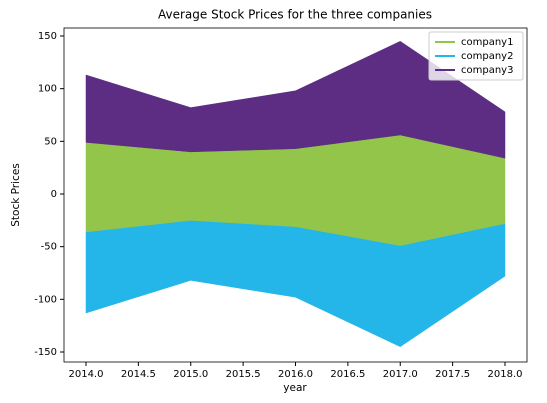 The image size is (547, 403). Describe the element at coordinates (190, 374) in the screenshot. I see `x-tick-label: 2015.0` at that location.